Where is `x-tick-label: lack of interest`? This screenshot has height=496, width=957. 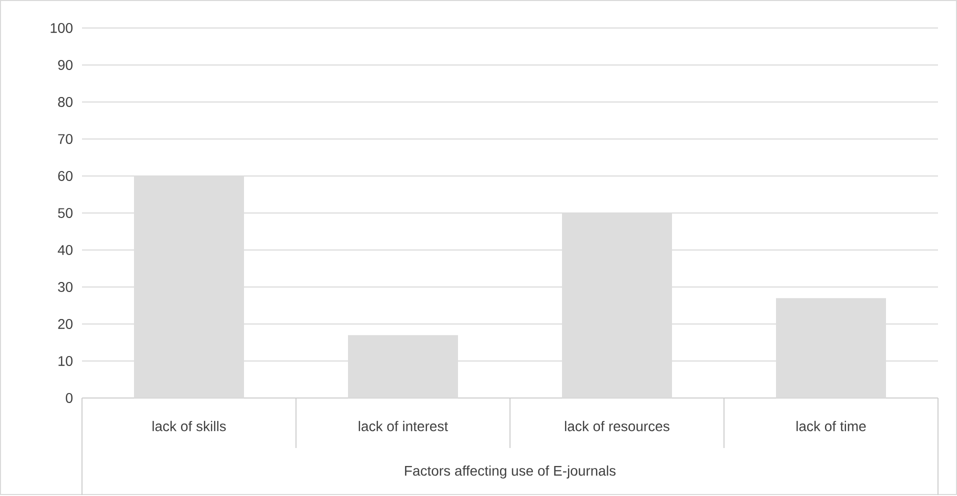
x-tick-label: lack of interest is located at coordinates (403, 426).